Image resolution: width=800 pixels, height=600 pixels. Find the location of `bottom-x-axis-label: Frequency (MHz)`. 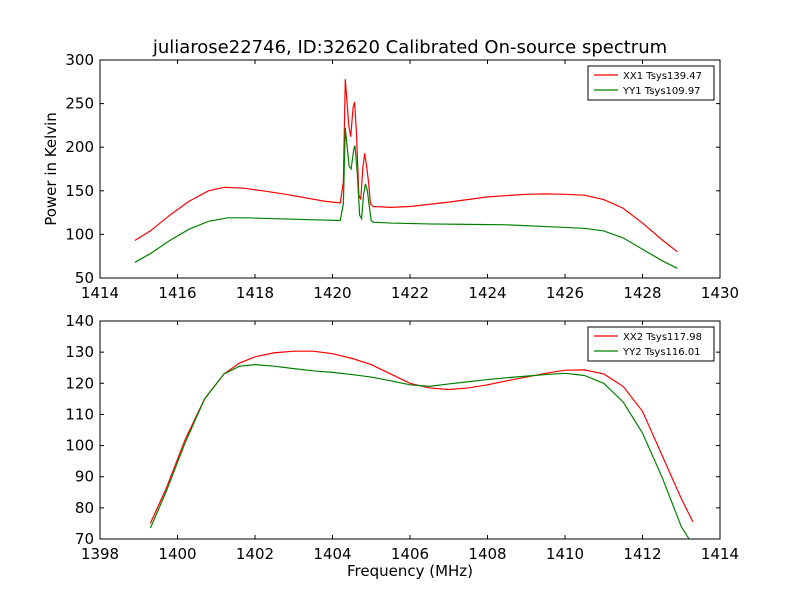

bottom-x-axis-label: Frequency (MHz) is located at coordinates (410, 571).